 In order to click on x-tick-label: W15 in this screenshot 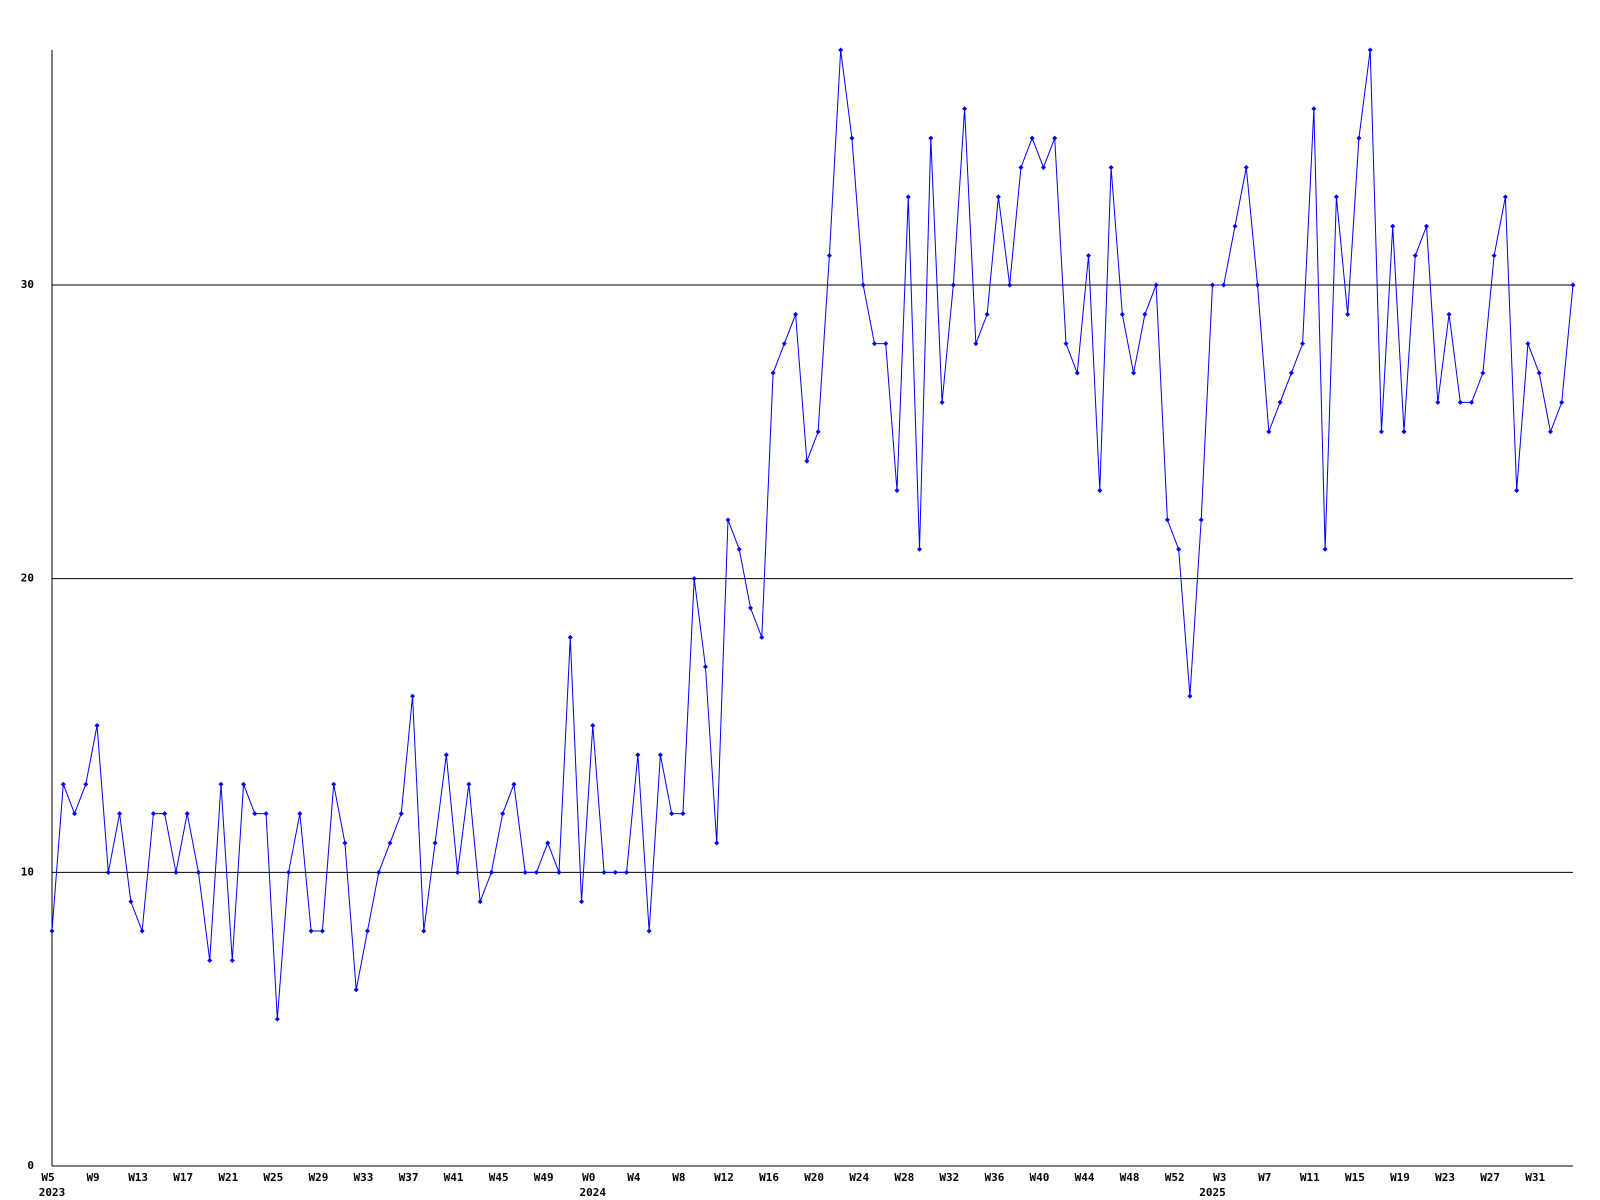, I will do `click(1355, 1177)`.